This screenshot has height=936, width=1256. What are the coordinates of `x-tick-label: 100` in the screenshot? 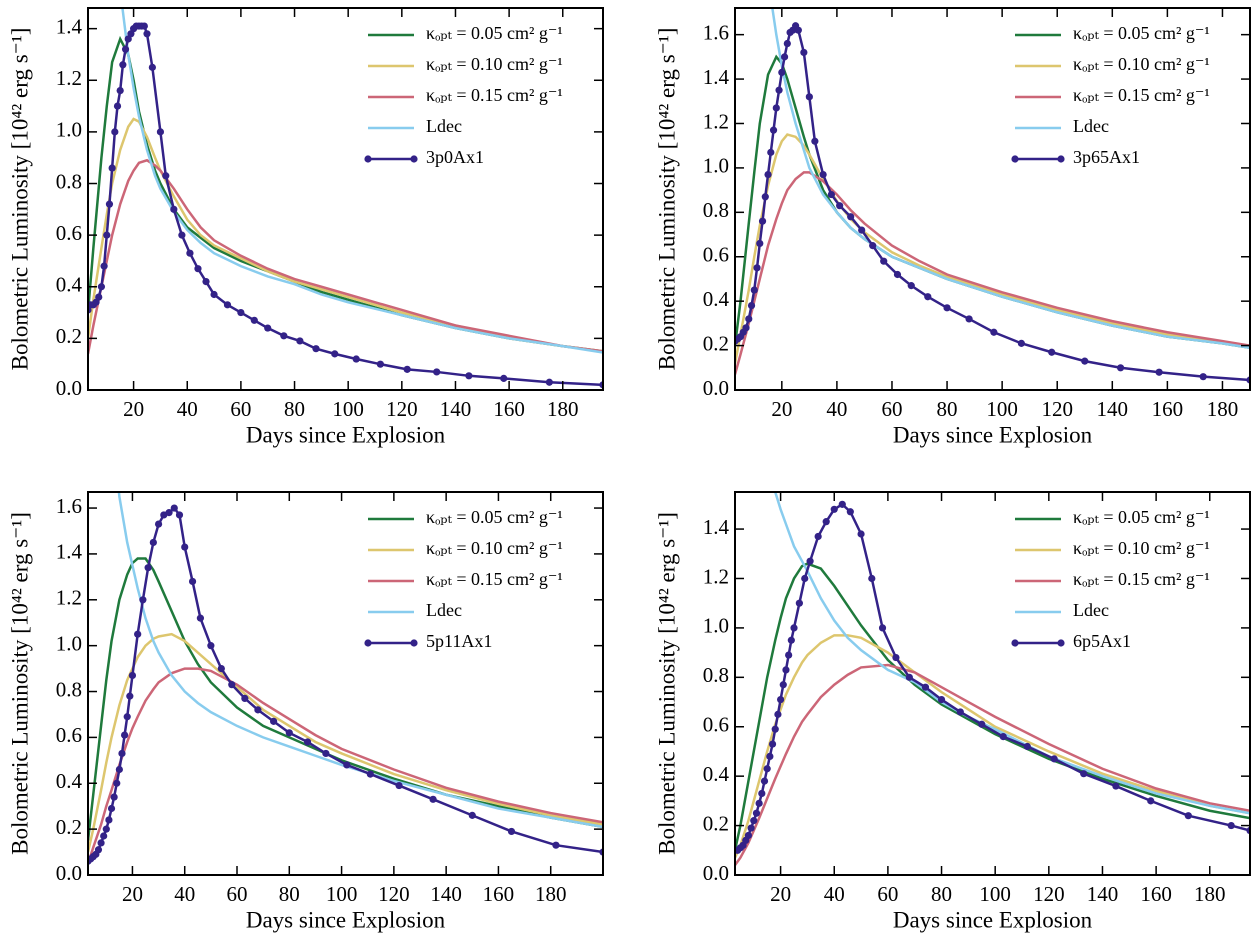 It's located at (1002, 409).